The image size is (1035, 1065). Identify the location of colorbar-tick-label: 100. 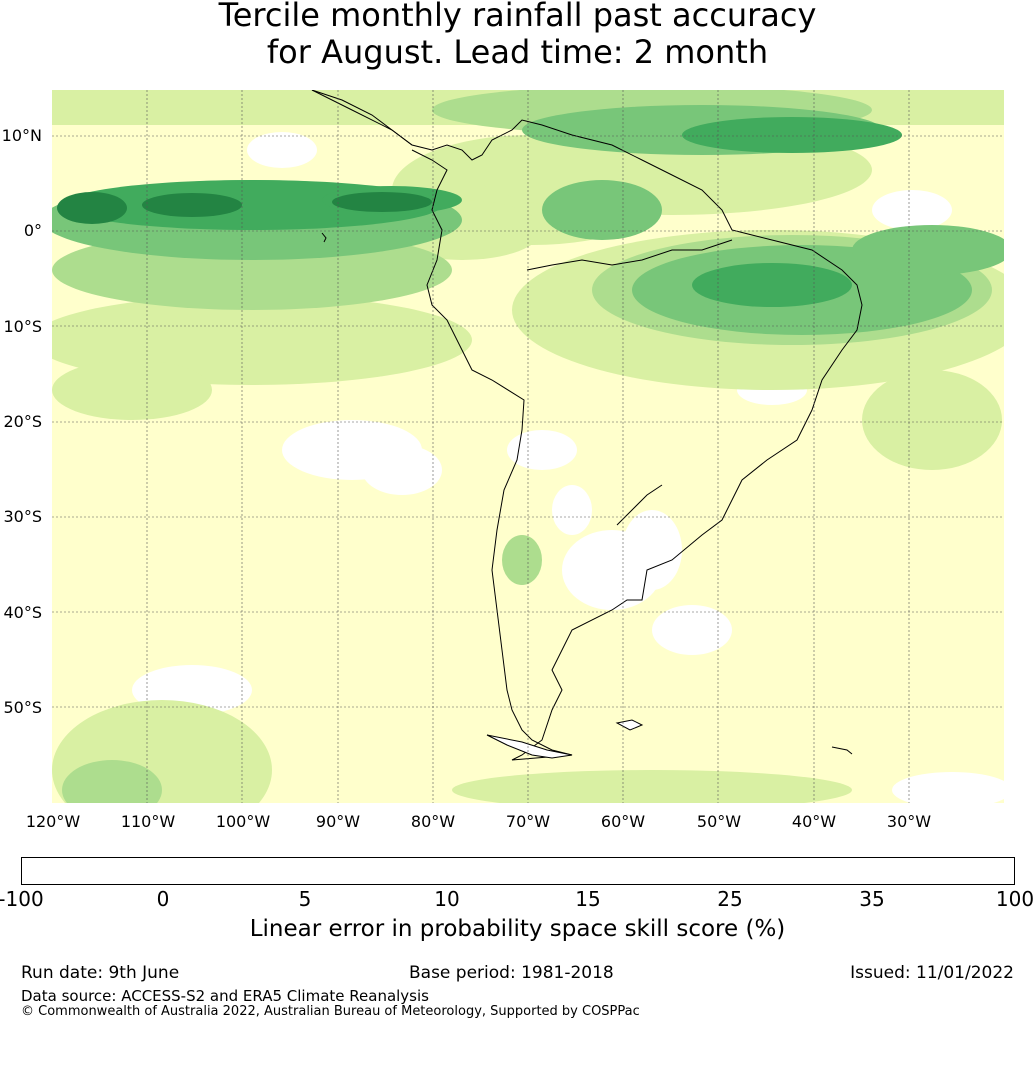
(1015, 899).